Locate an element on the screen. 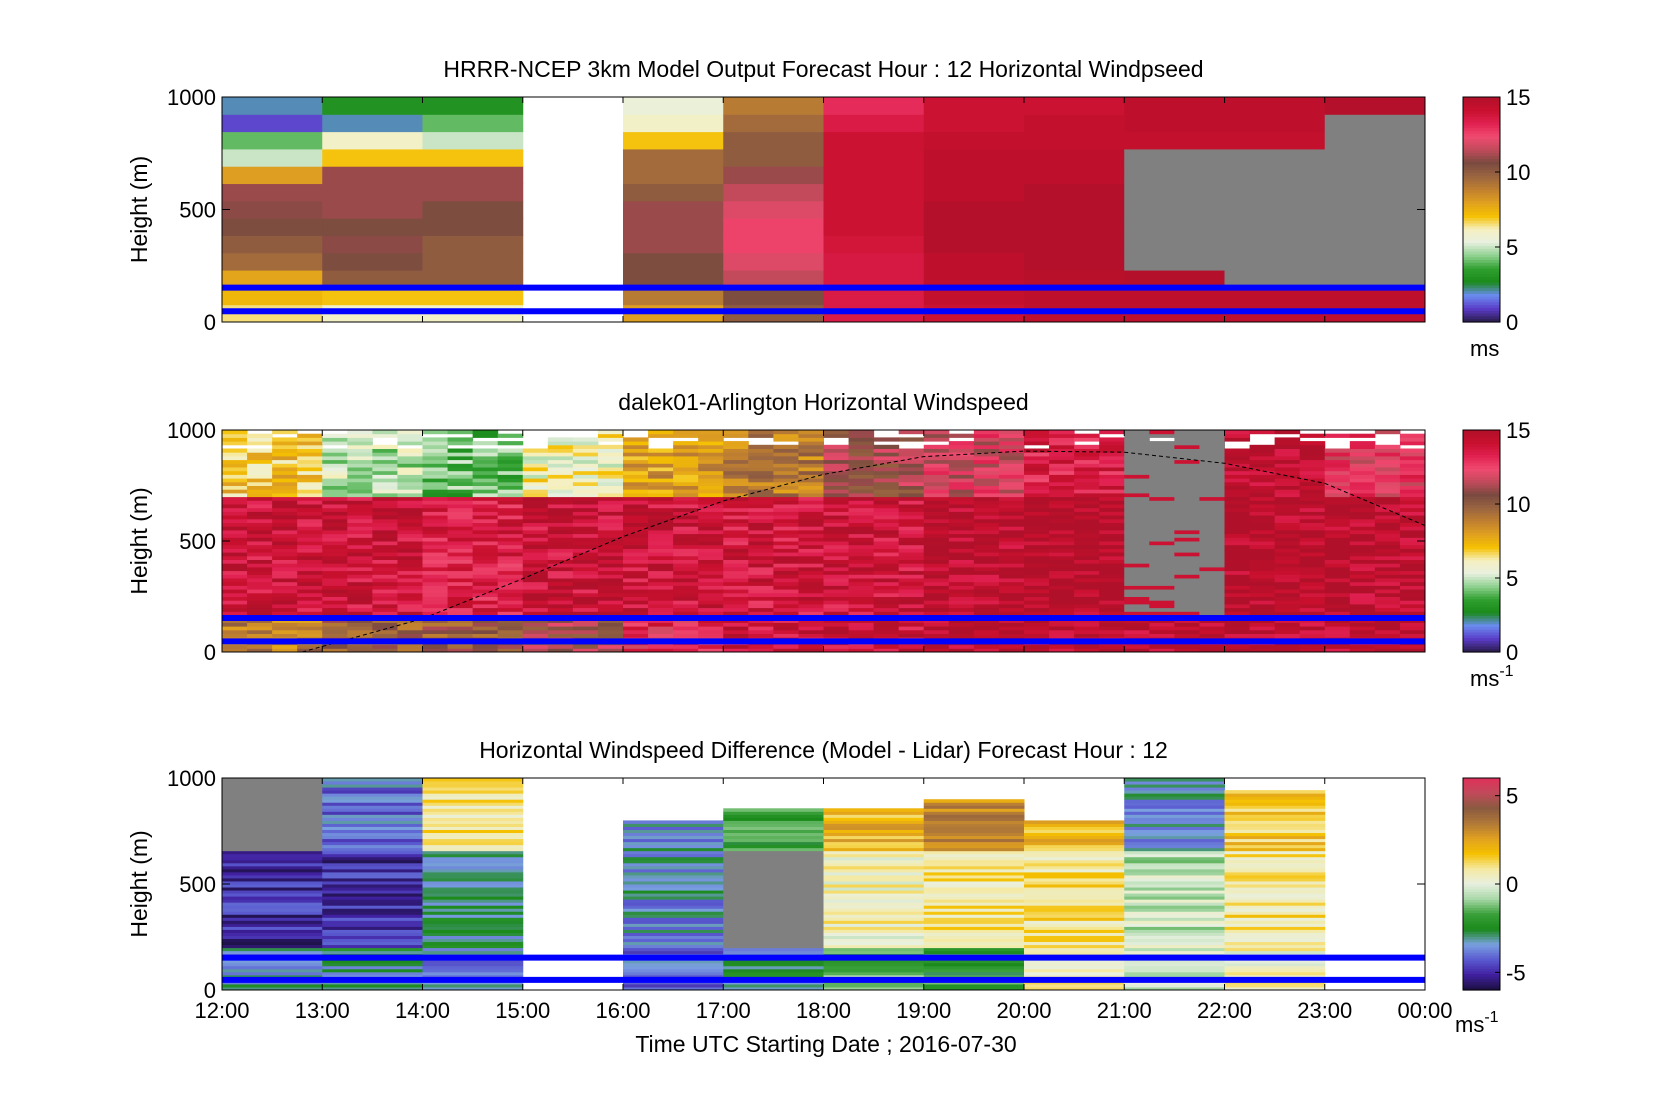 This screenshot has height=1102, width=1680. x-tick-label: 19:00 is located at coordinates (923, 1010).